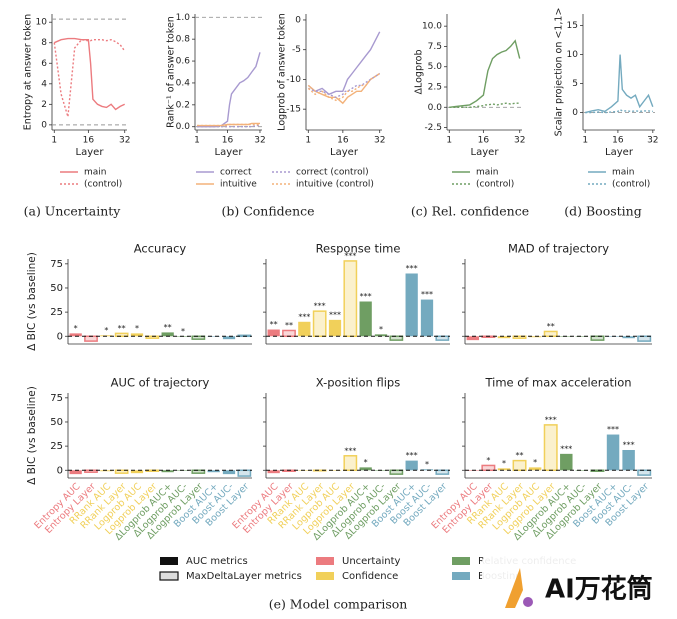 The height and width of the screenshot is (619, 677). What do you see at coordinates (73, 211) in the screenshot?
I see `caption: (a) Uncertainty` at bounding box center [73, 211].